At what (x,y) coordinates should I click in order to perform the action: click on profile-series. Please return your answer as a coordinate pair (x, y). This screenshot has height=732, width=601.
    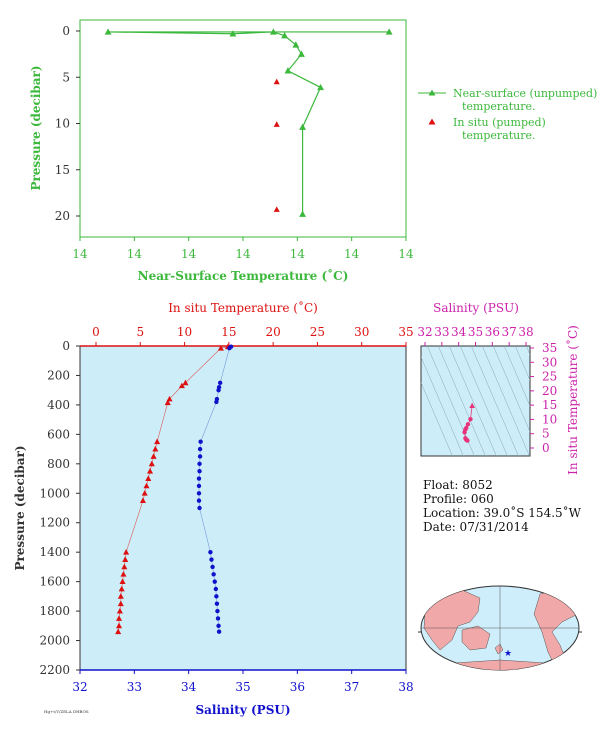
    Looking at the image, I should click on (174, 489).